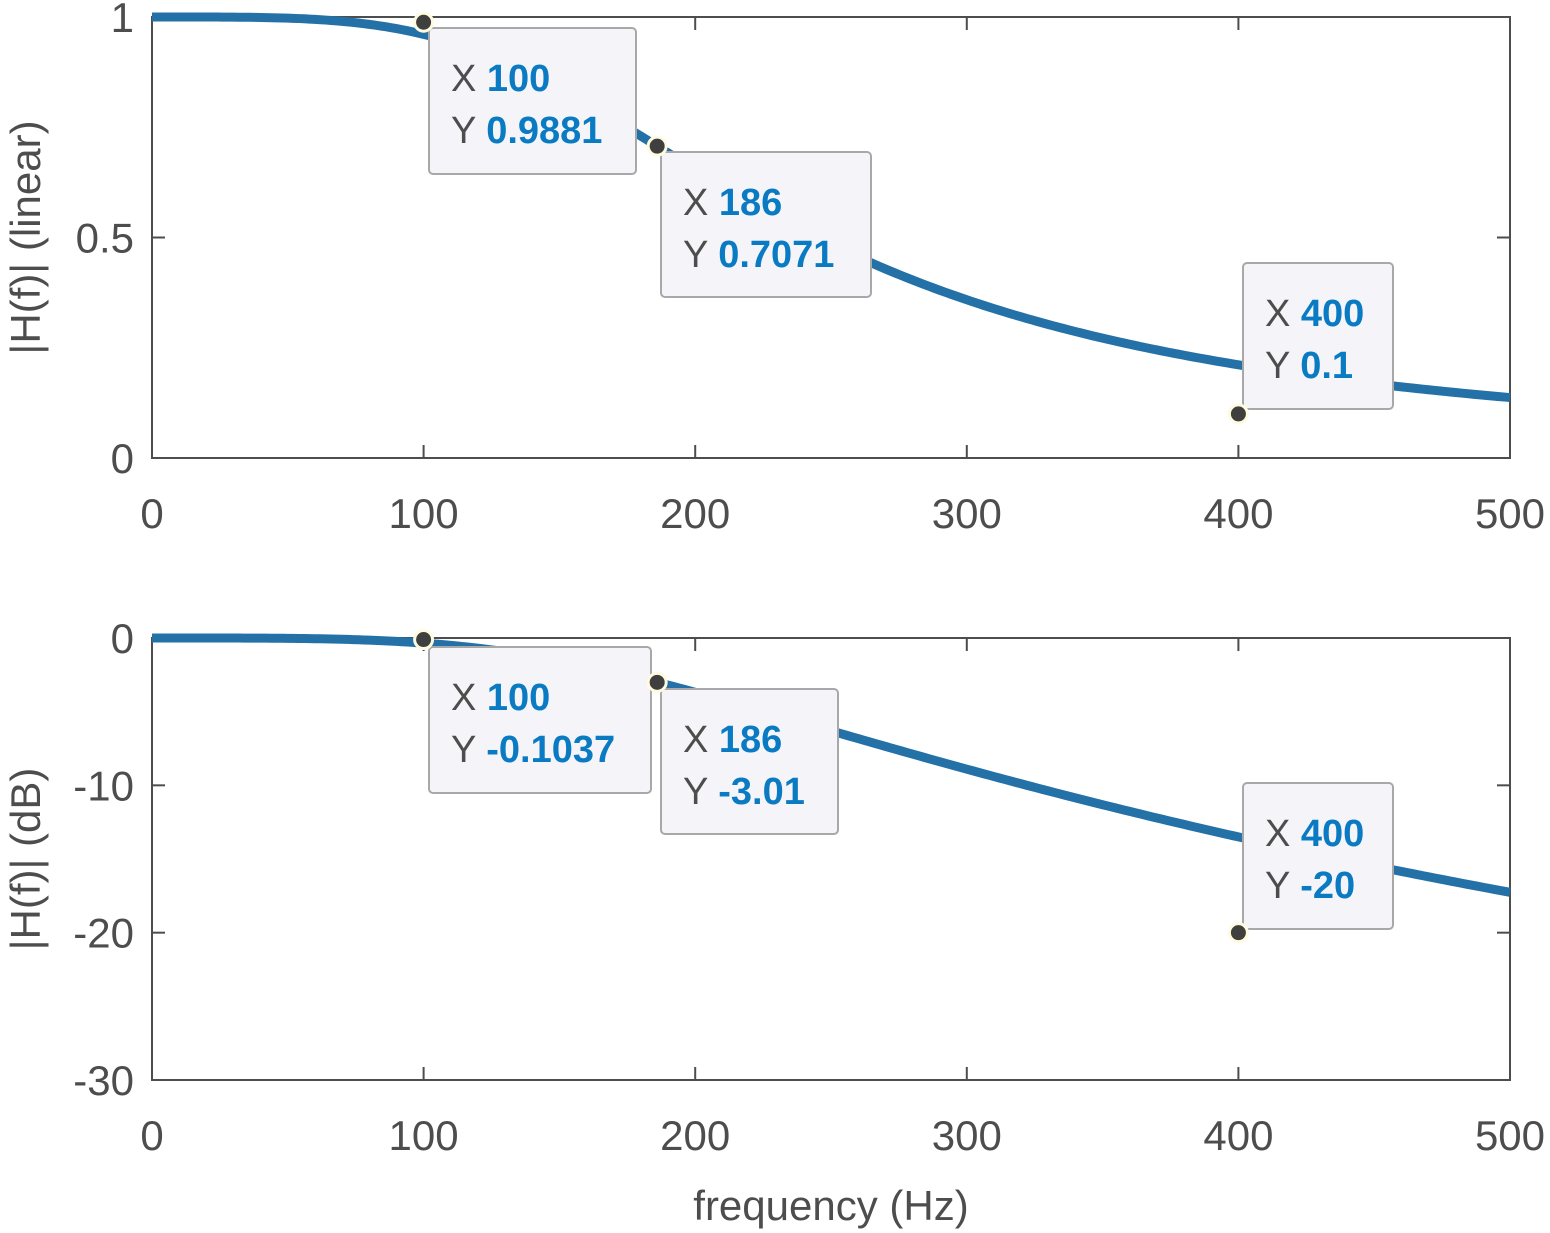 The image size is (1550, 1233). What do you see at coordinates (1326, 366) in the screenshot?
I see `datatip-y-value: 0.1` at bounding box center [1326, 366].